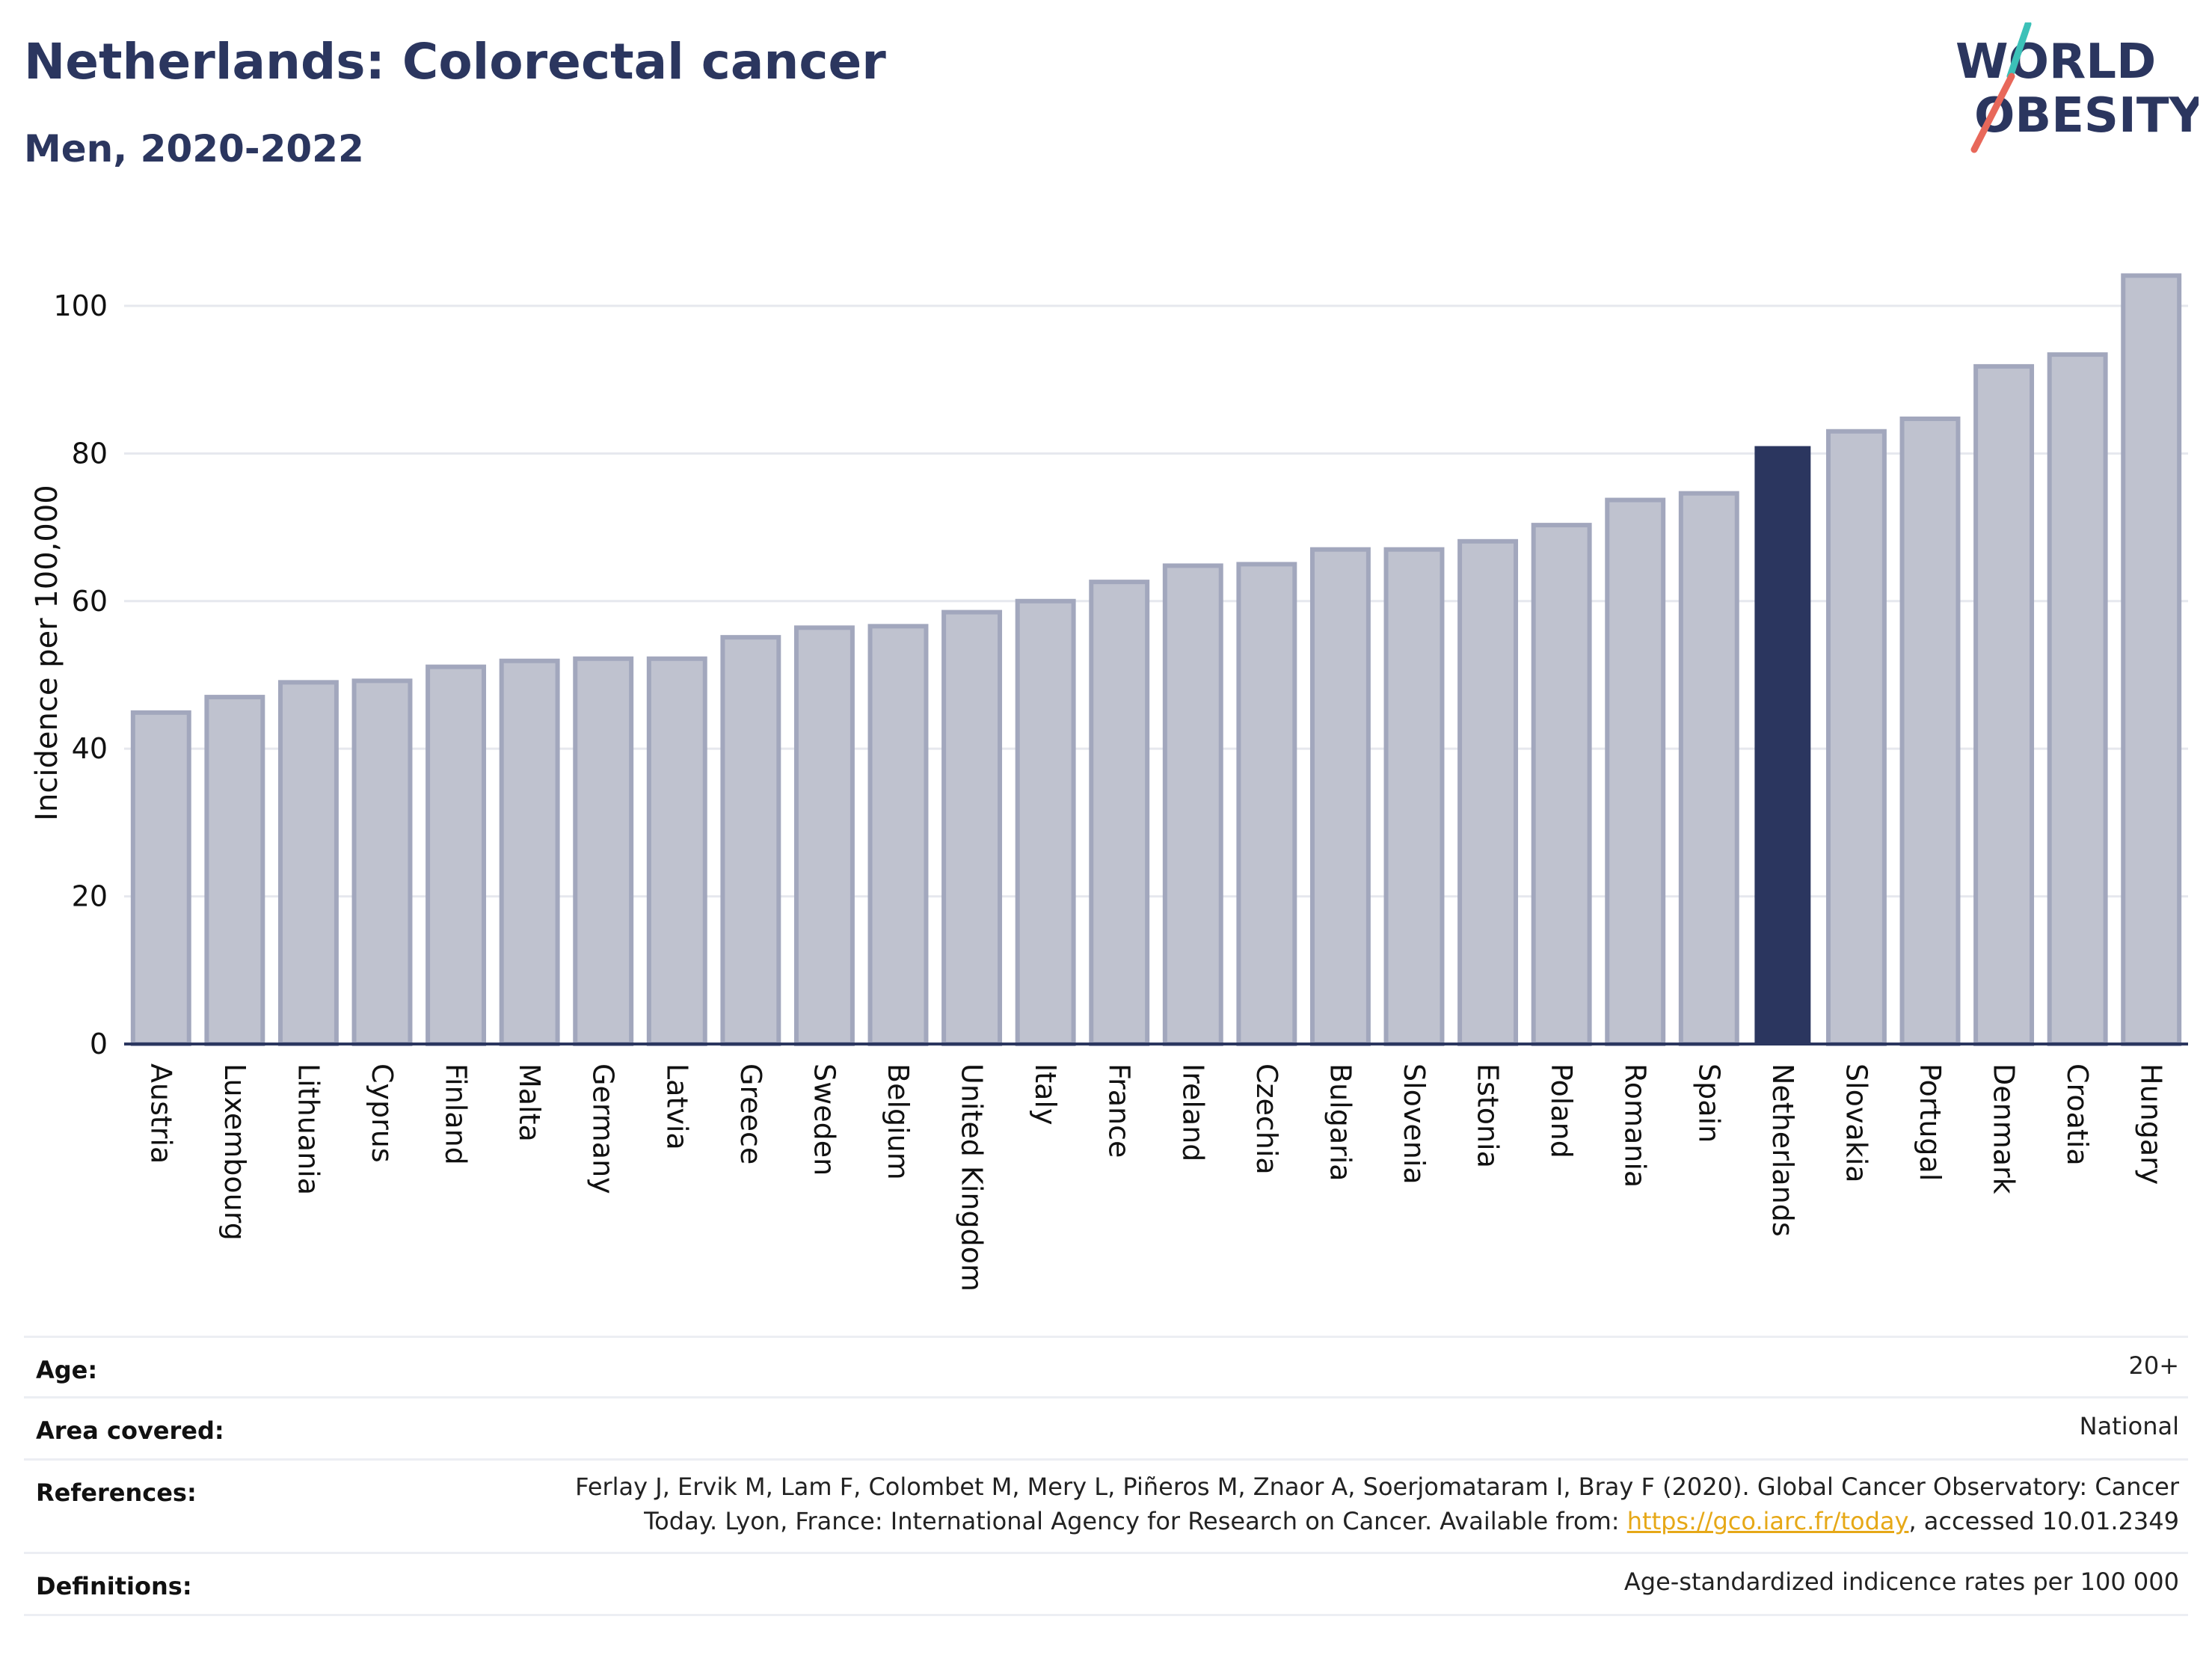  What do you see at coordinates (1930, 731) in the screenshot?
I see `bar-portugal` at bounding box center [1930, 731].